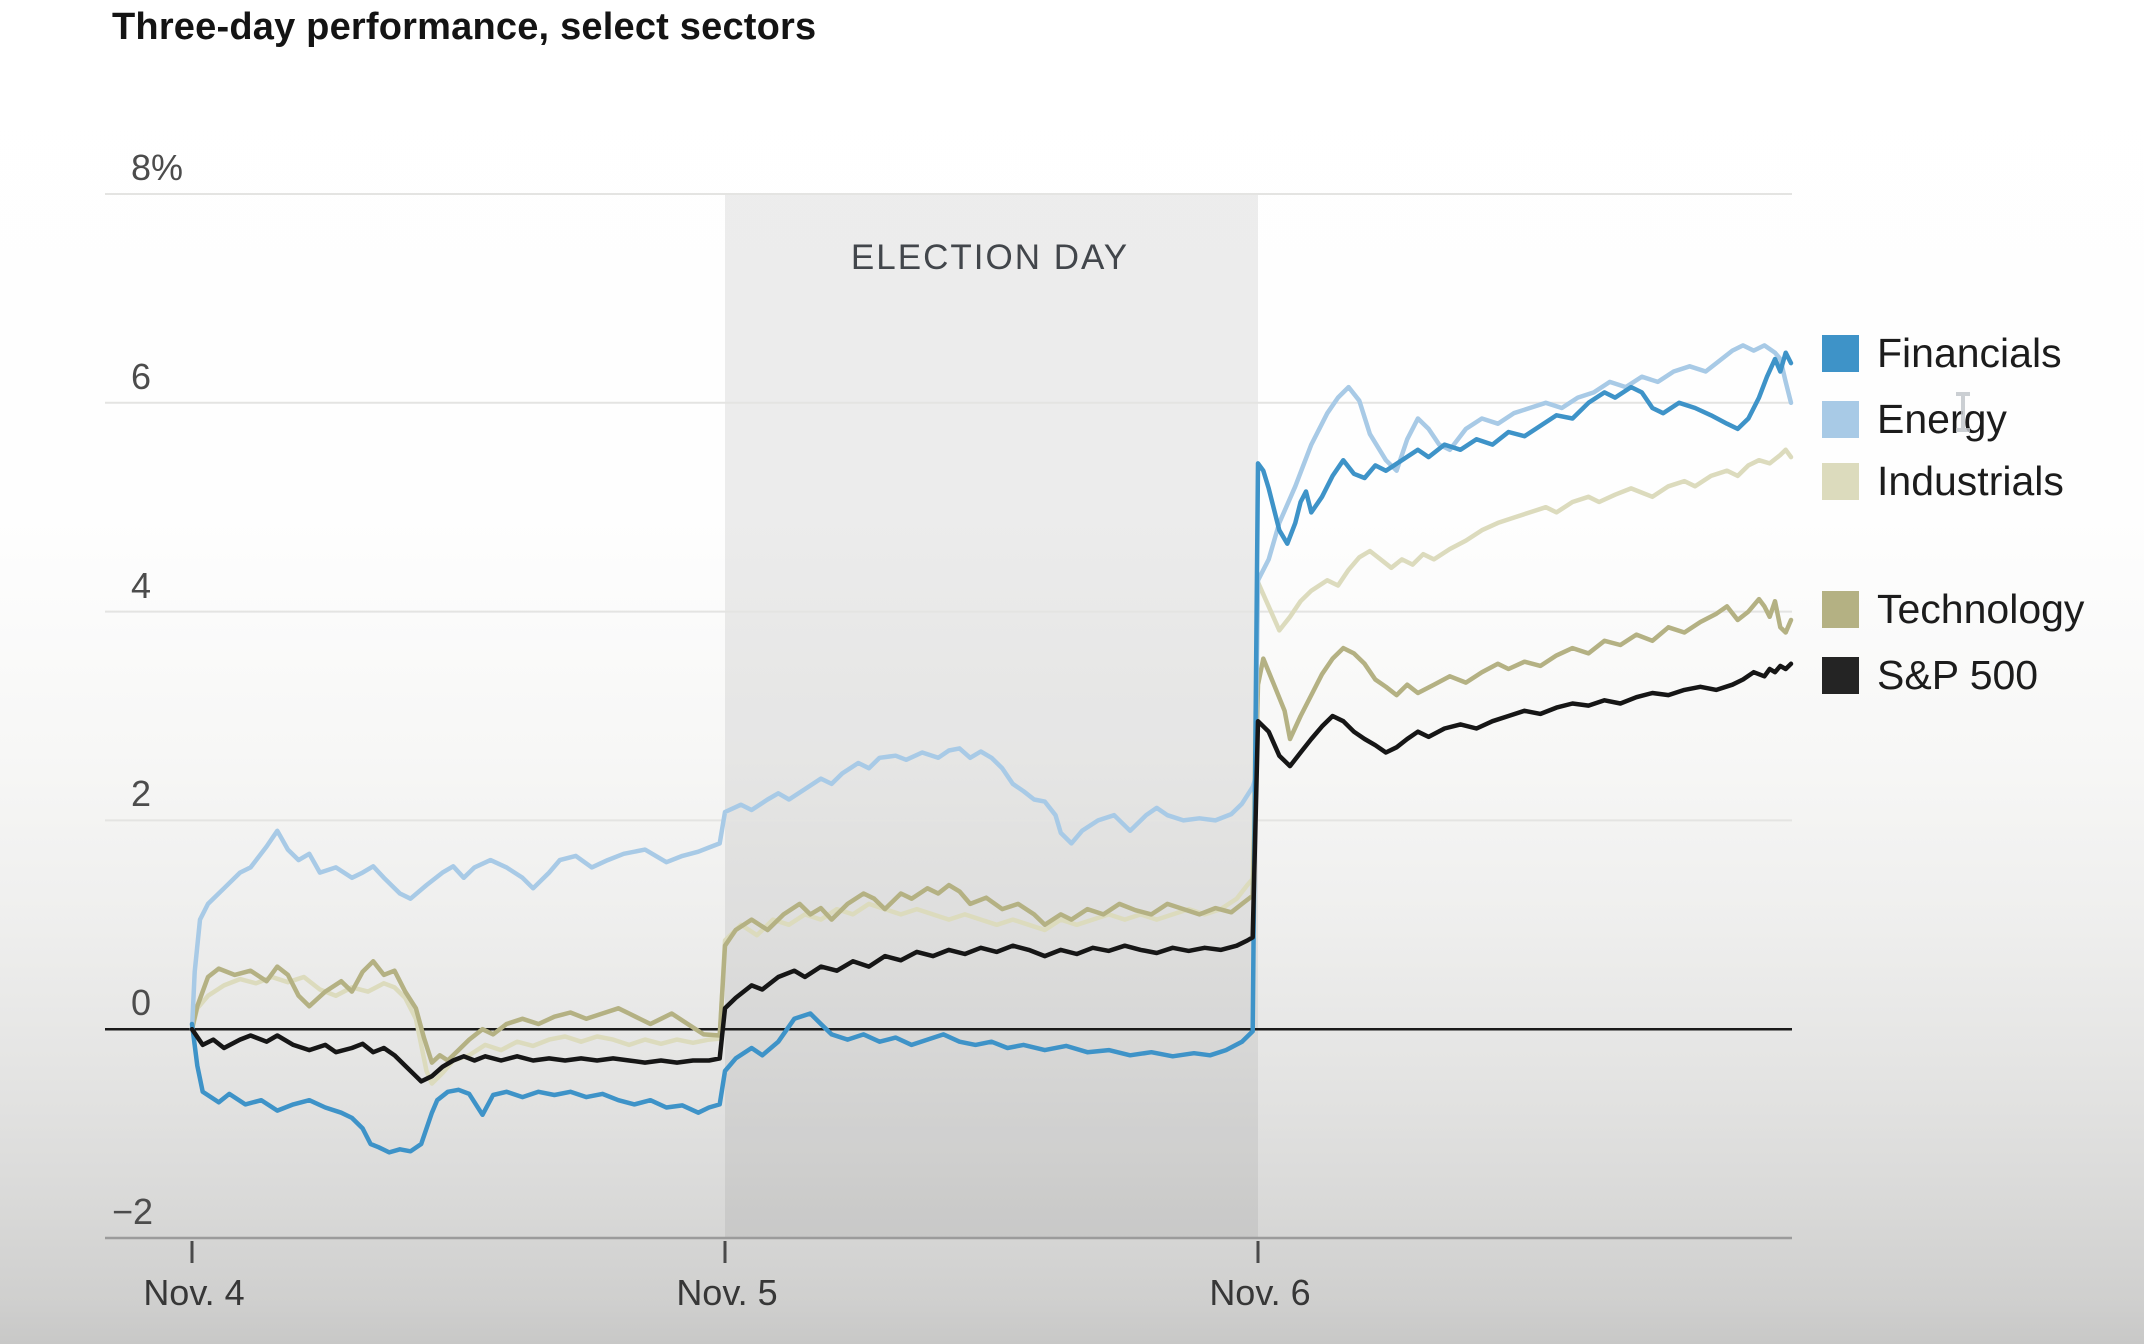 This screenshot has width=2144, height=1344. What do you see at coordinates (1942, 419) in the screenshot?
I see `legend-label: Energy` at bounding box center [1942, 419].